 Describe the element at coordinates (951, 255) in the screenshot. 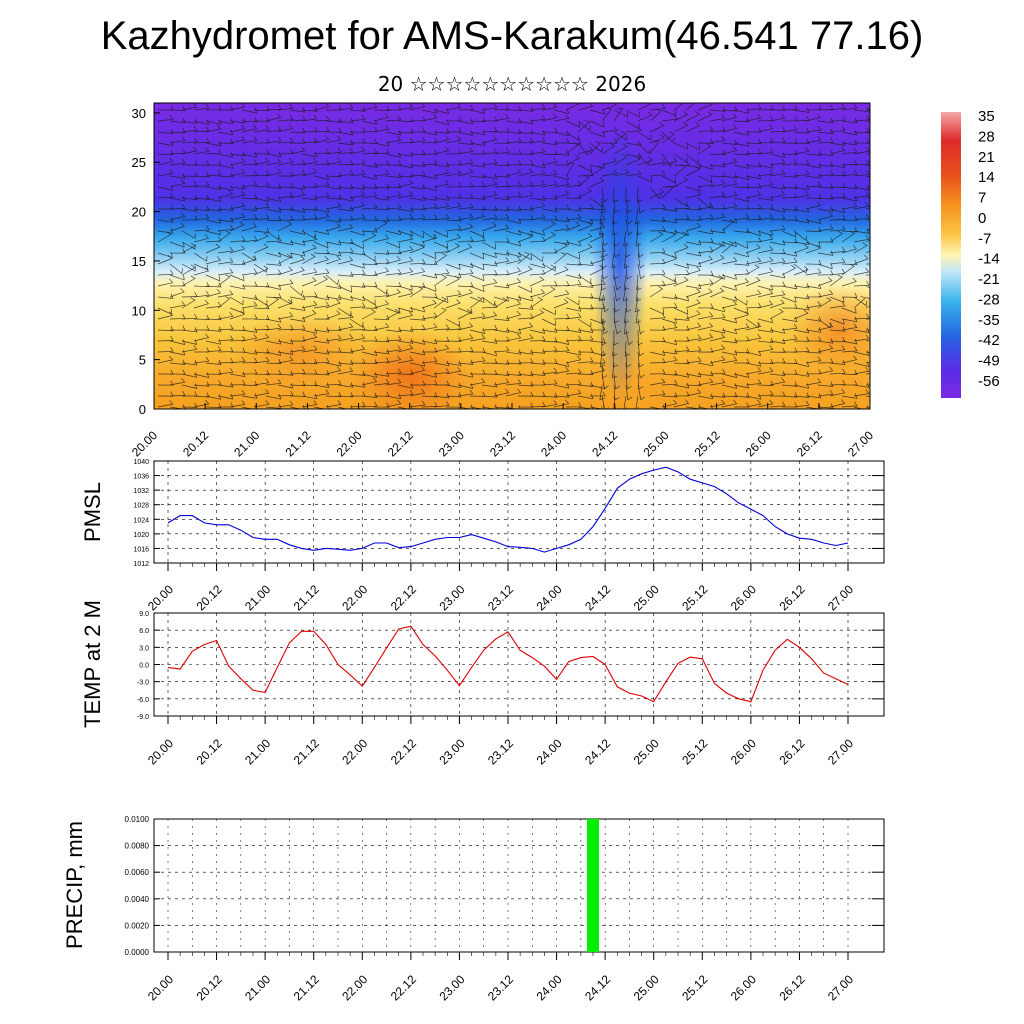

I see `colorbar-ramp` at that location.